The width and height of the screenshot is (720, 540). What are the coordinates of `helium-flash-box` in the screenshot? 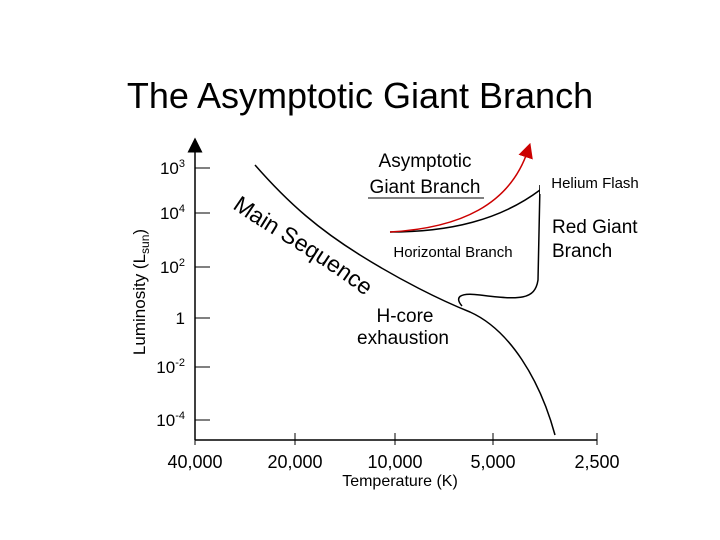 It's located at (595, 183).